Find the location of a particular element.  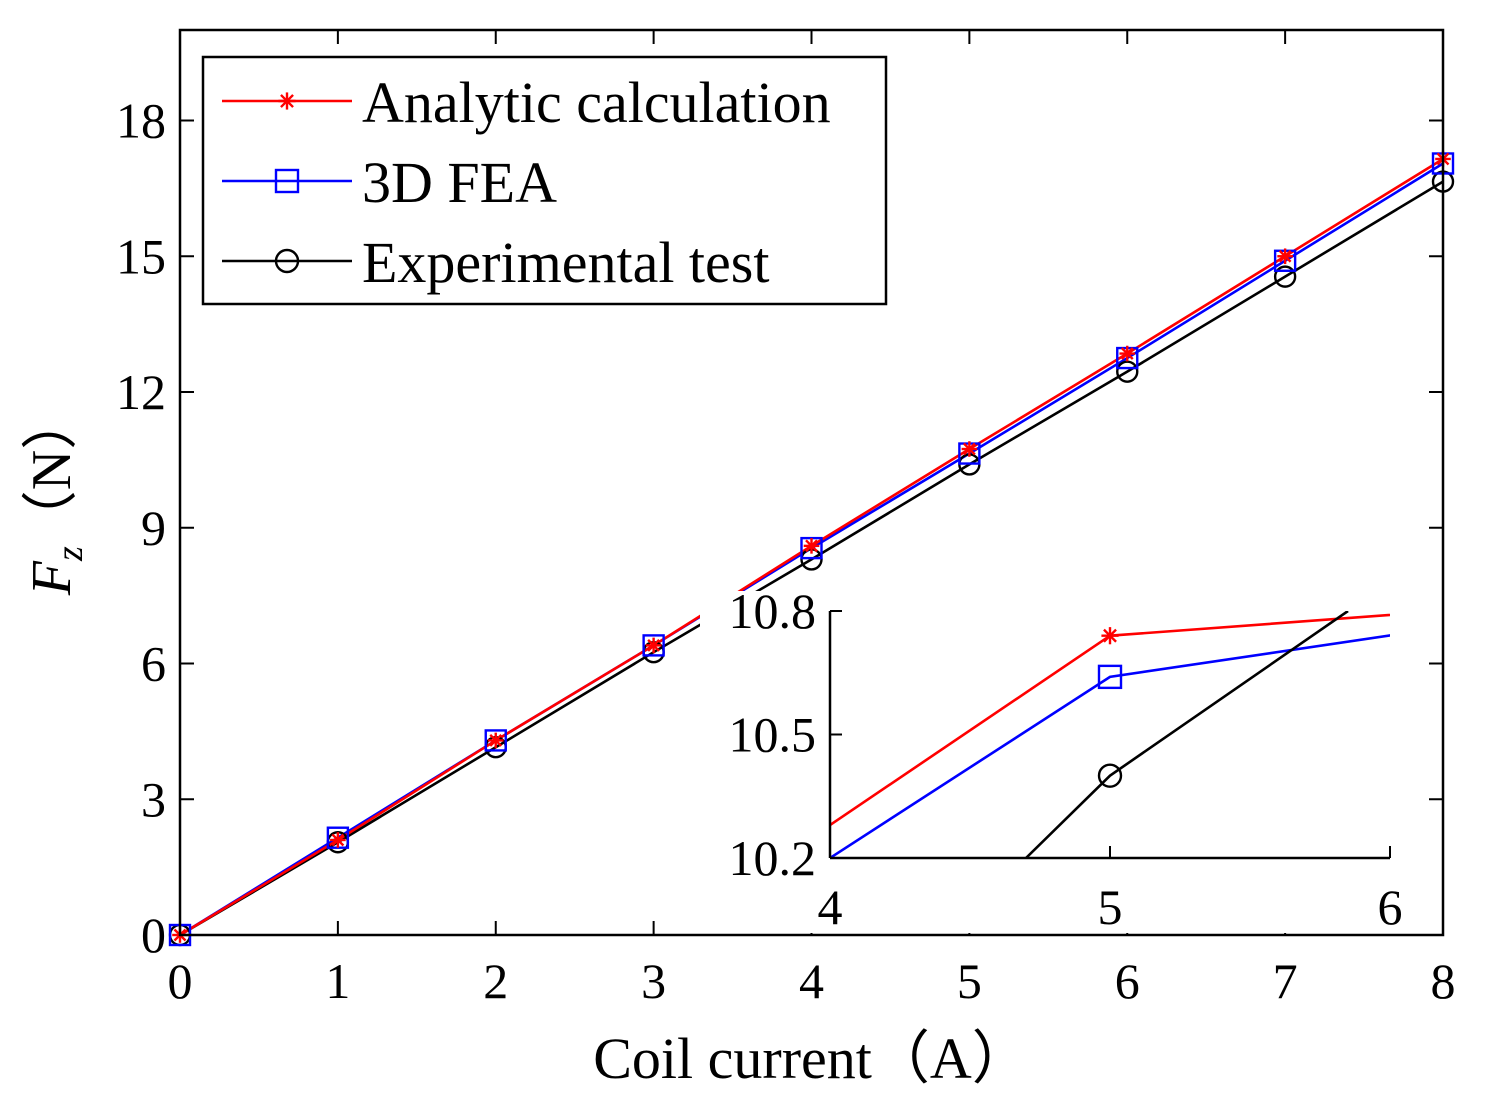

y-axis-label-units: （N） is located at coordinates (52, 470).